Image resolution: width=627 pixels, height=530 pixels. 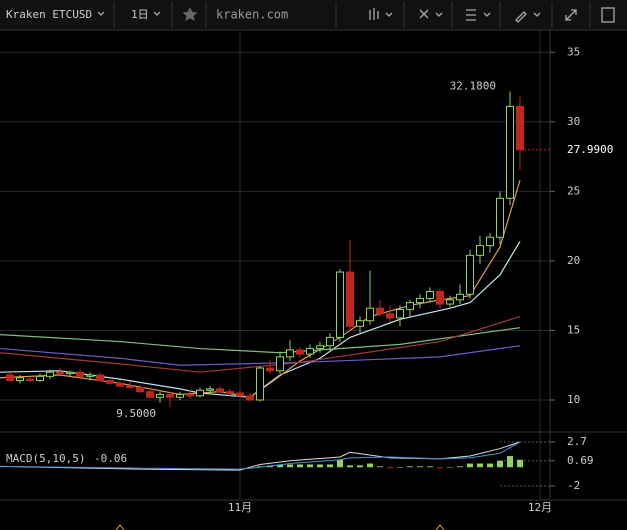 I want to click on y-tick-label: 30, so click(x=573, y=121).